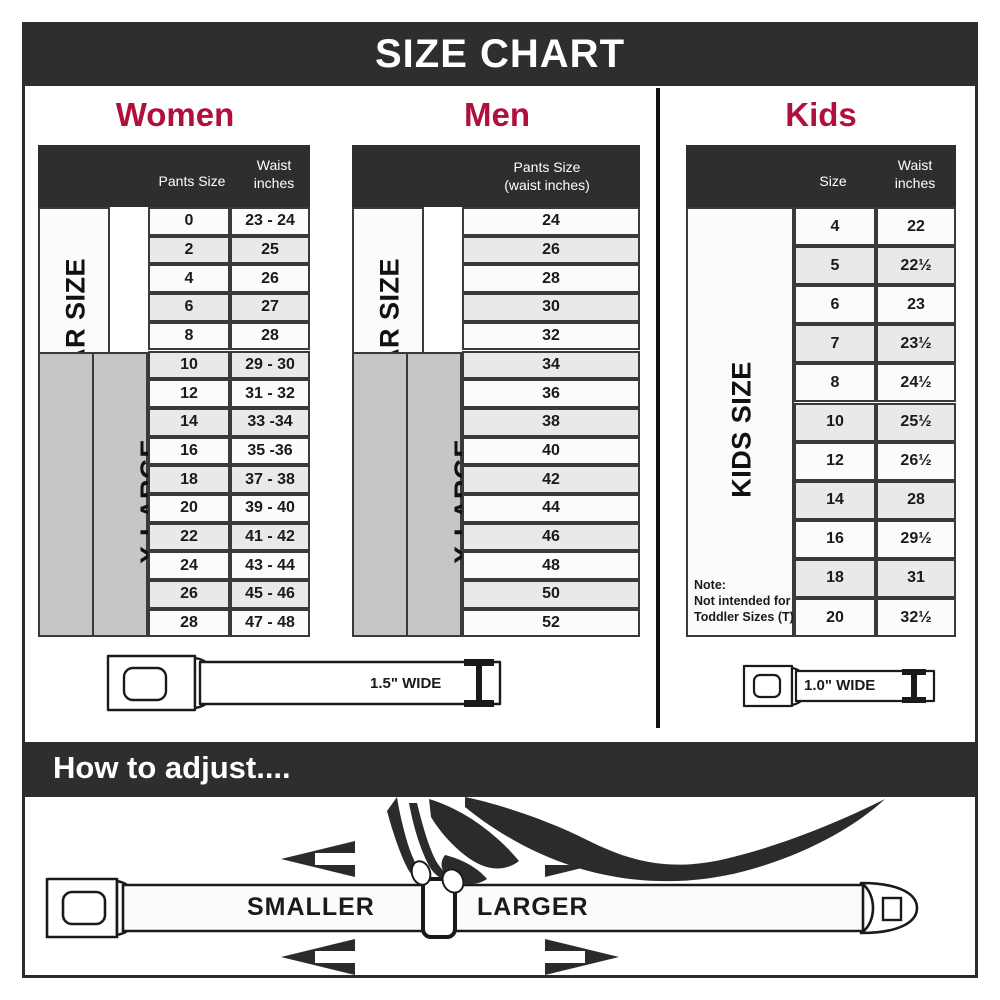 The width and height of the screenshot is (1000, 1000). I want to click on women-cell-size: 26, so click(189, 594).